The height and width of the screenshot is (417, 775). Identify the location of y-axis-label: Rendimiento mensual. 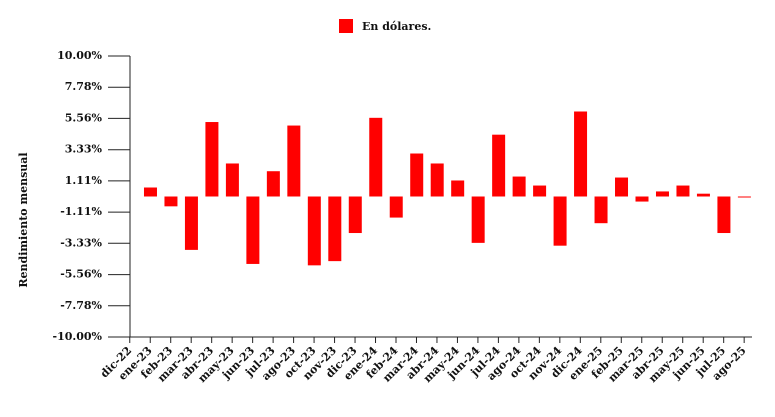
(23, 219).